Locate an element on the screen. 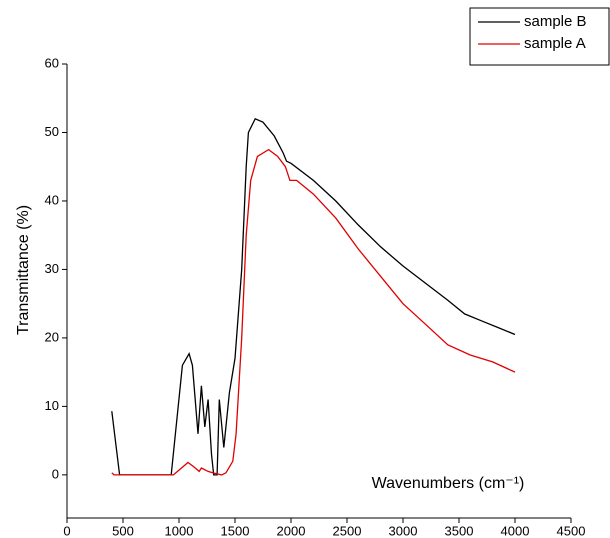 This screenshot has width=610, height=538. x-tick-label: 4500 is located at coordinates (571, 530).